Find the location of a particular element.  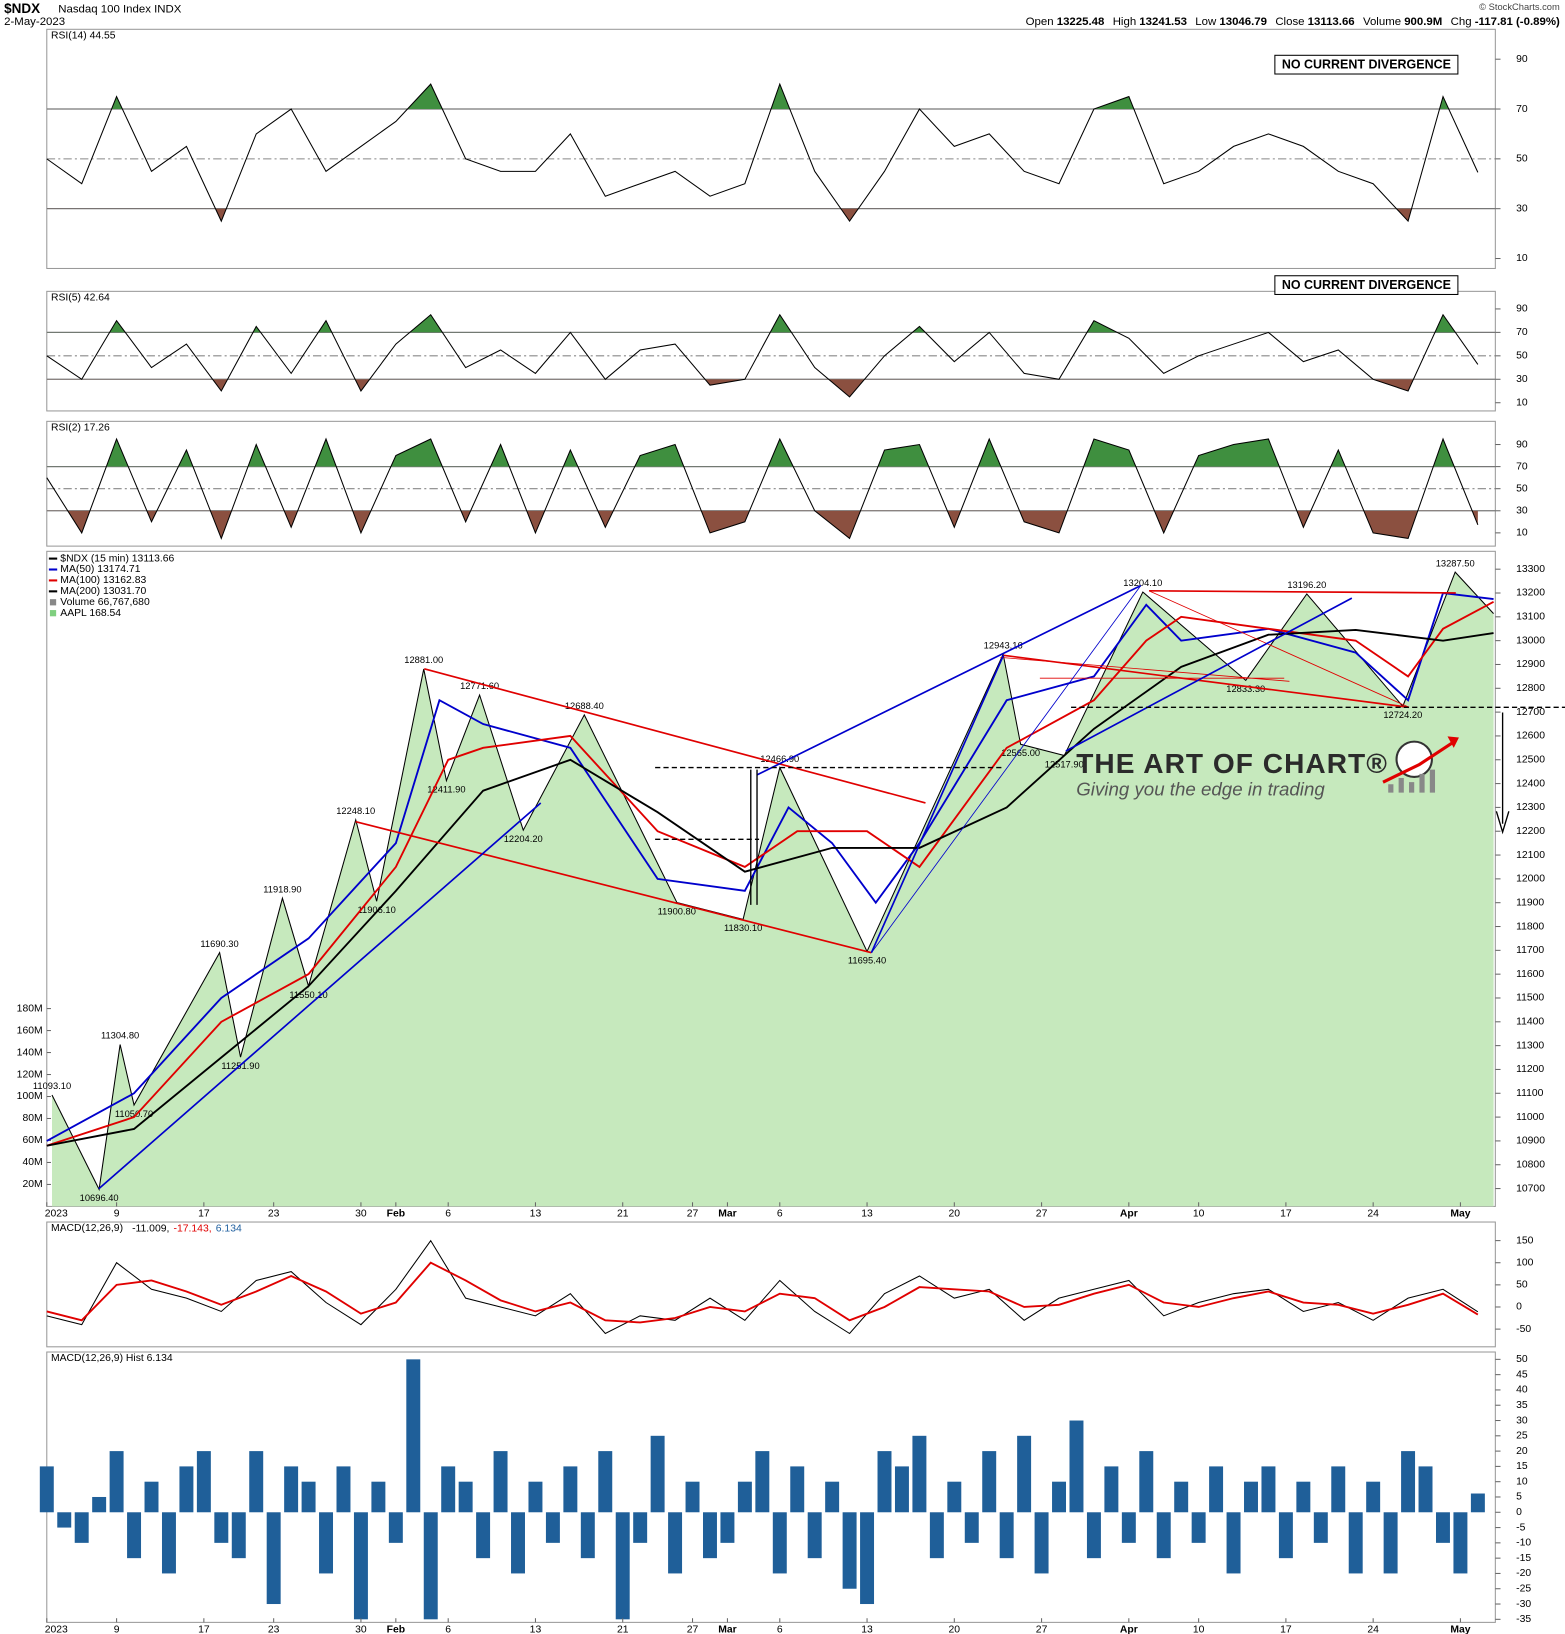

y-tick-label: -20 is located at coordinates (1523, 1573).